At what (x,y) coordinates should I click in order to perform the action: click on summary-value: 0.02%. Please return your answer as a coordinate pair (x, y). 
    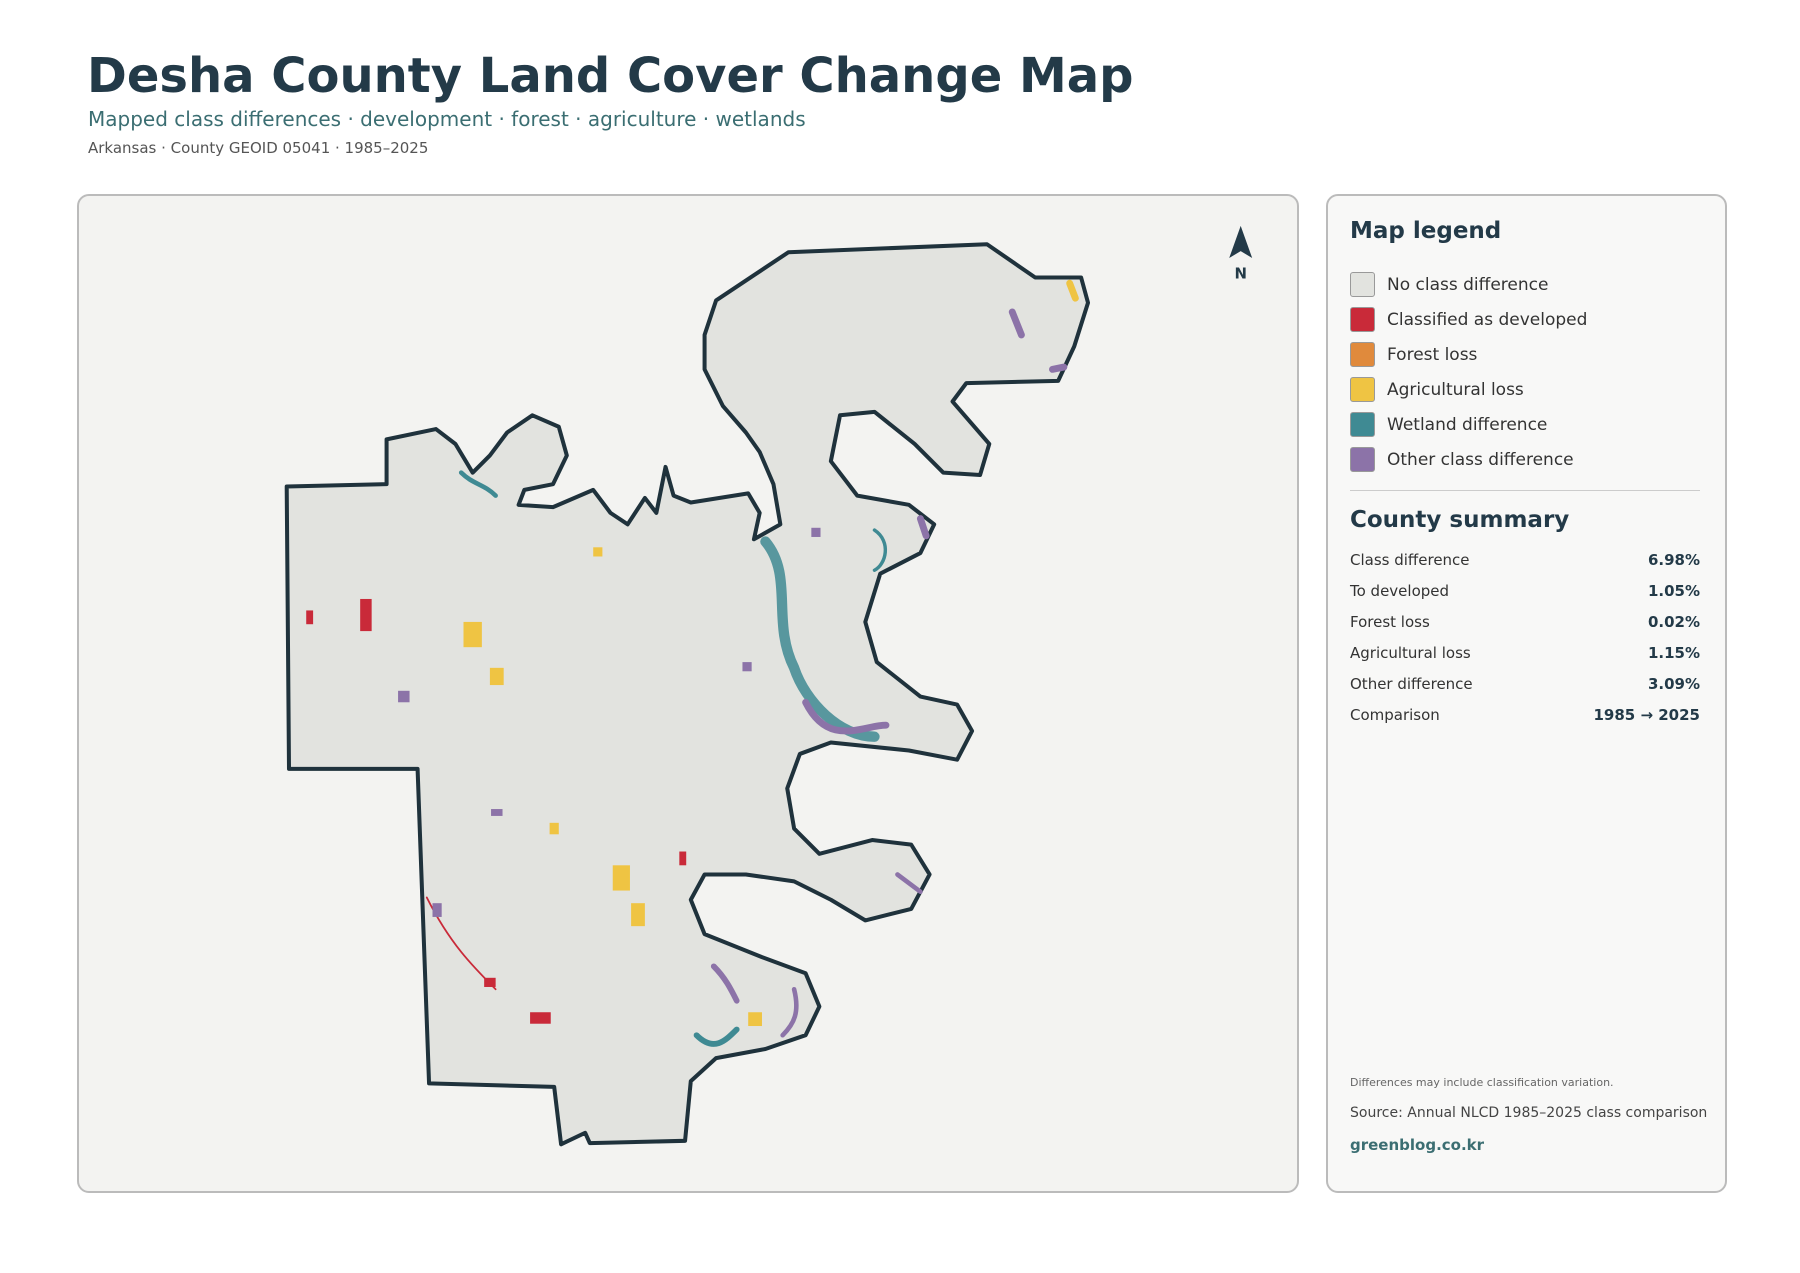
    Looking at the image, I should click on (1673, 622).